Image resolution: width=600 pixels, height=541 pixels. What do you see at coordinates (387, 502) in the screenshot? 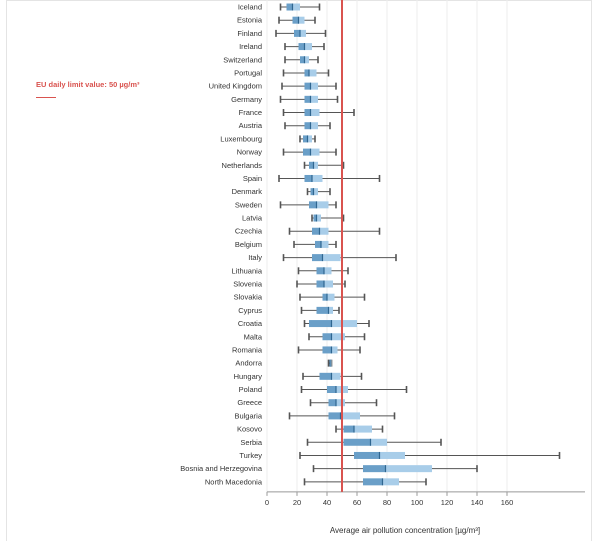
I see `x-tick-label: 80` at bounding box center [387, 502].